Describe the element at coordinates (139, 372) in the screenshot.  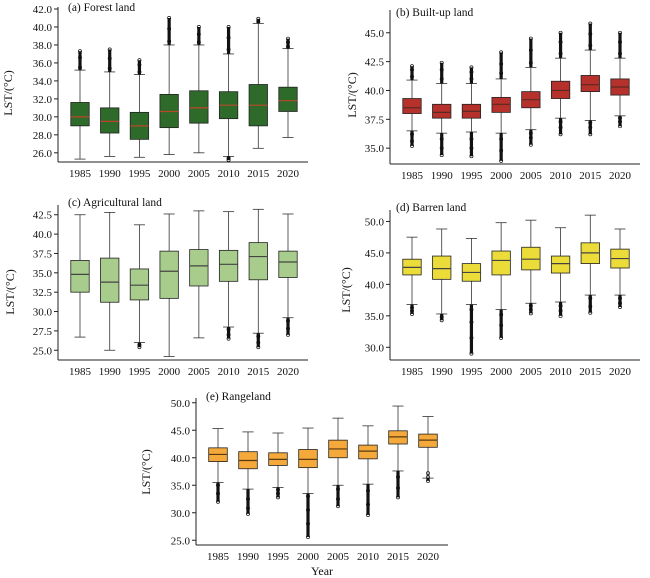
I see `x-tick-label: 1995` at that location.